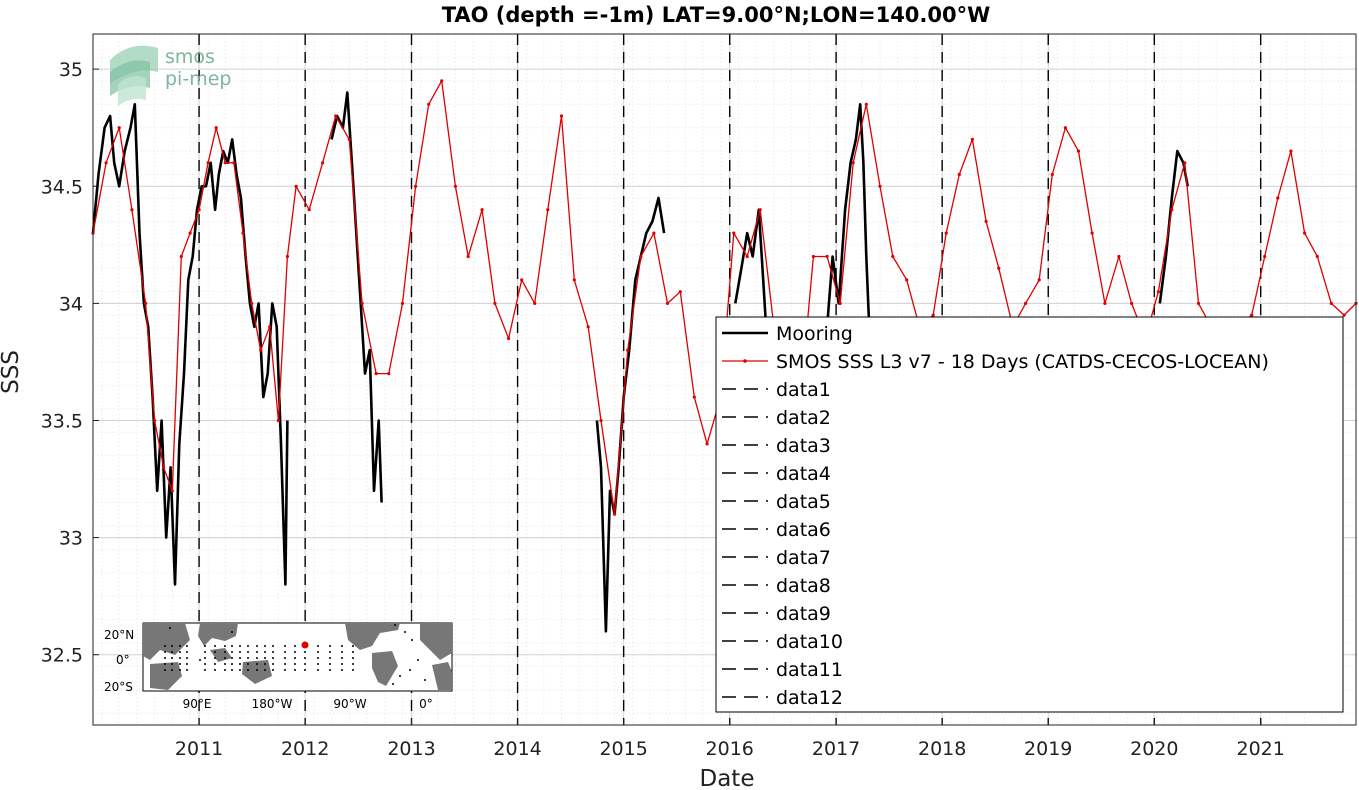 The height and width of the screenshot is (790, 1359). I want to click on inset-lat-label-1: 20°N, so click(119, 635).